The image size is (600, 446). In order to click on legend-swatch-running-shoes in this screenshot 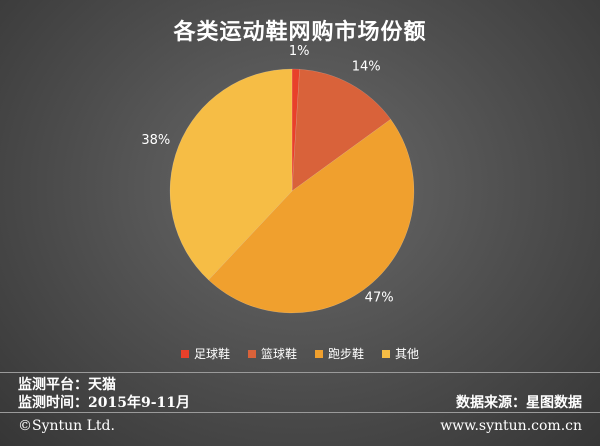, I will do `click(319, 353)`.